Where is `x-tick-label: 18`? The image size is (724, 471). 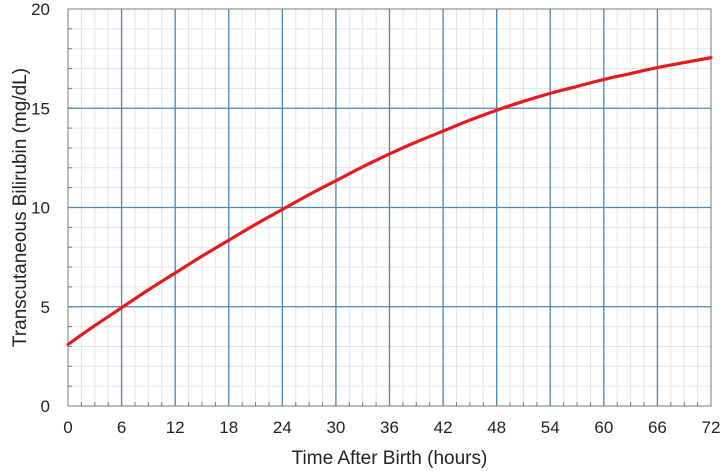 x-tick-label: 18 is located at coordinates (228, 427).